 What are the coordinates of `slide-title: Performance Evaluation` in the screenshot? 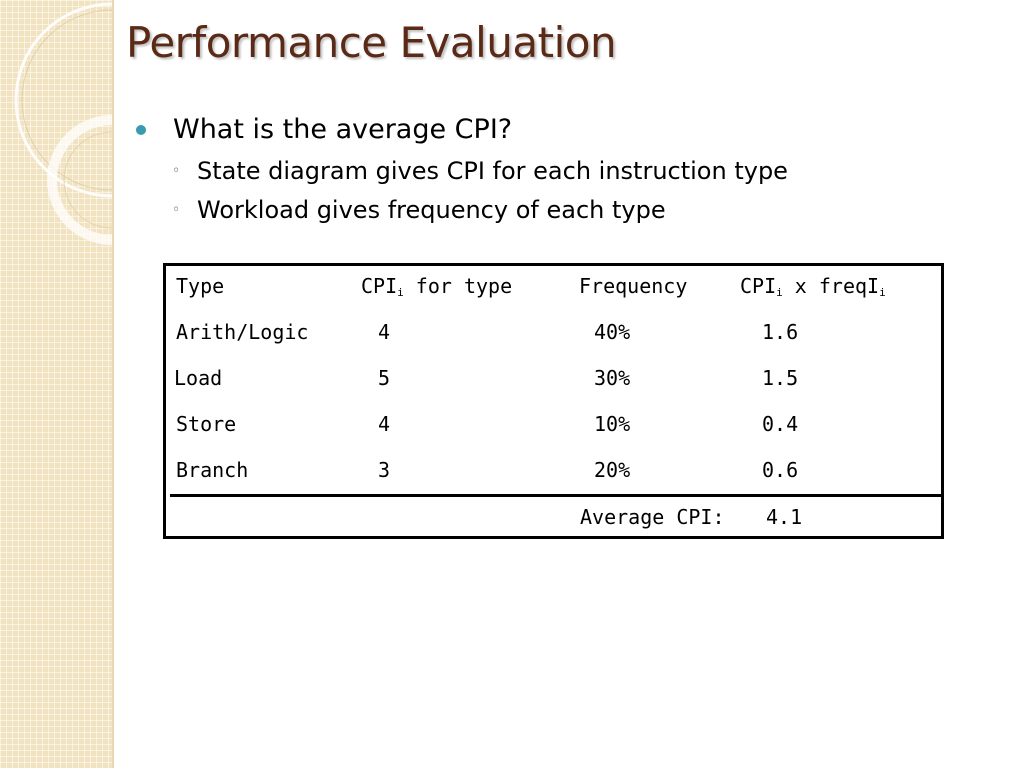 It's located at (371, 42).